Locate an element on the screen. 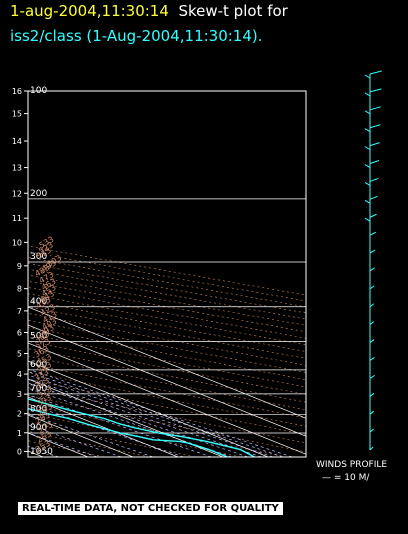 This screenshot has height=534, width=408. title-line-1: 1-aug-2004,11:30:14 Skew-t plot for is located at coordinates (149, 11).